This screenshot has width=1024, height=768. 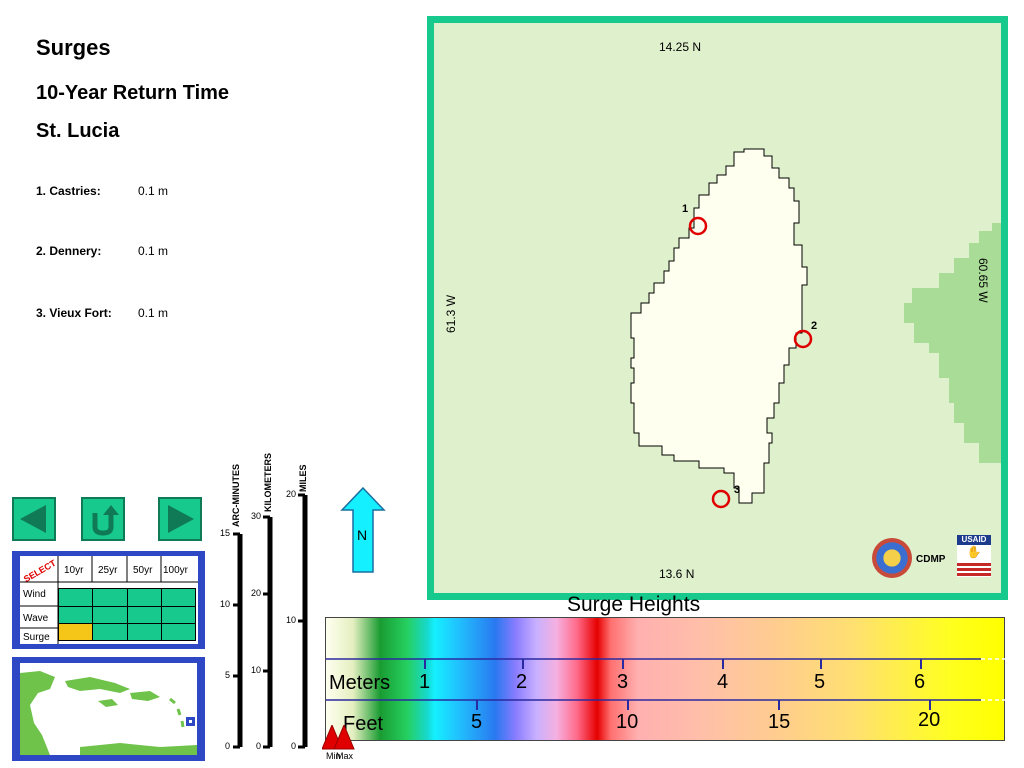 I want to click on col-100yr: 100yr, so click(x=176, y=570).